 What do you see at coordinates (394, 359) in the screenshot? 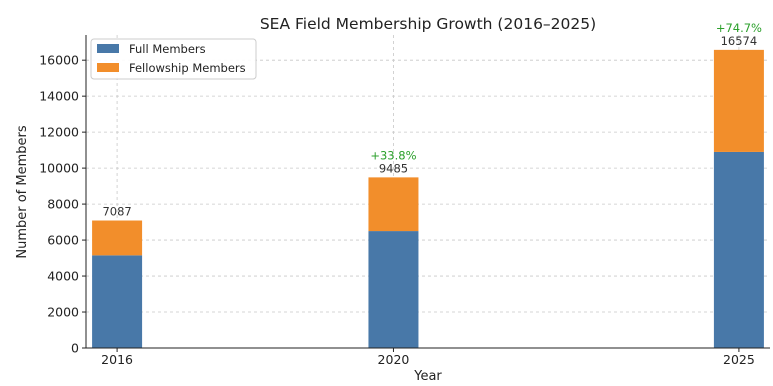
I see `x-tick-label: 2020` at bounding box center [394, 359].